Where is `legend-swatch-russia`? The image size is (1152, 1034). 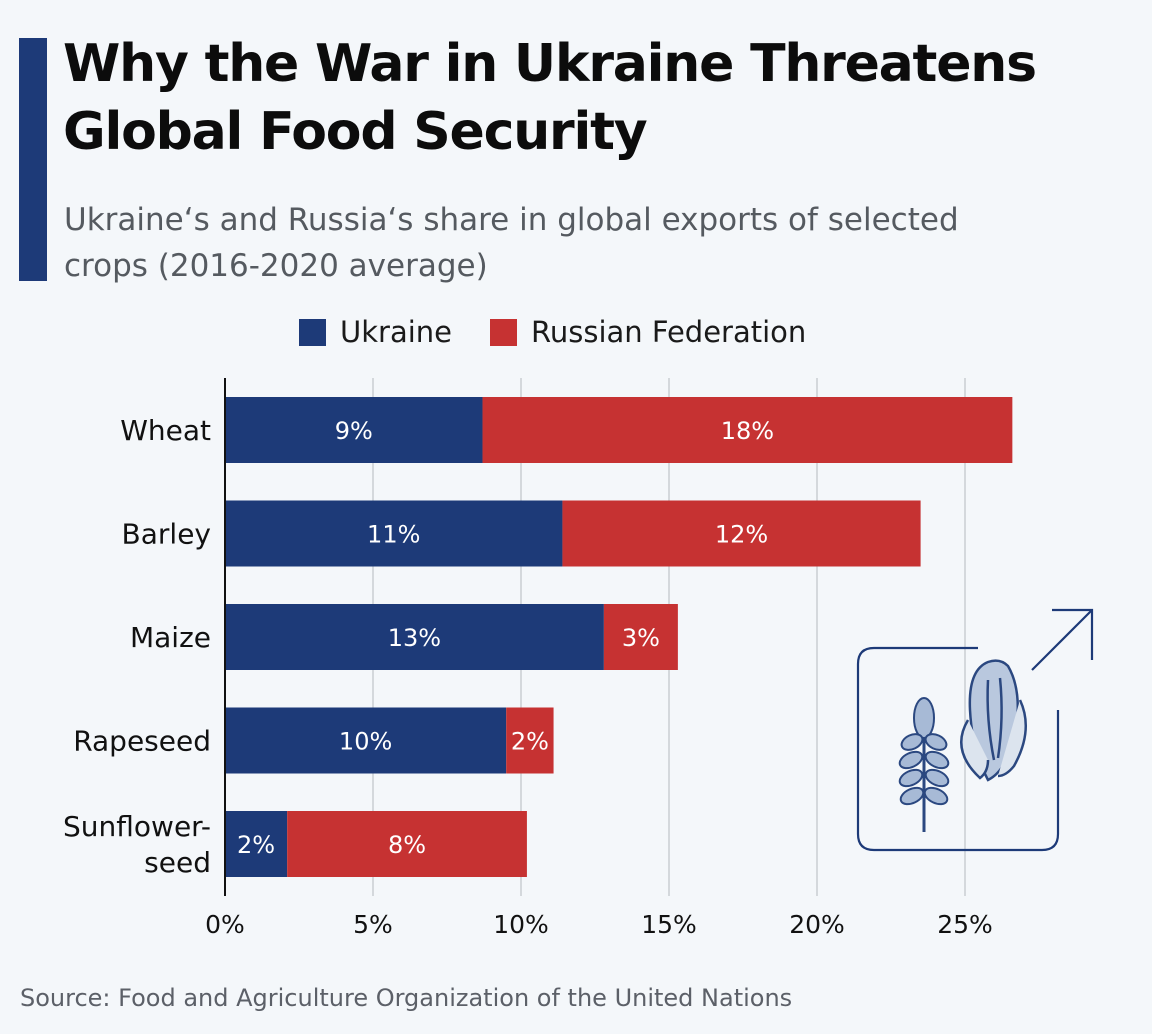 legend-swatch-russia is located at coordinates (503, 332).